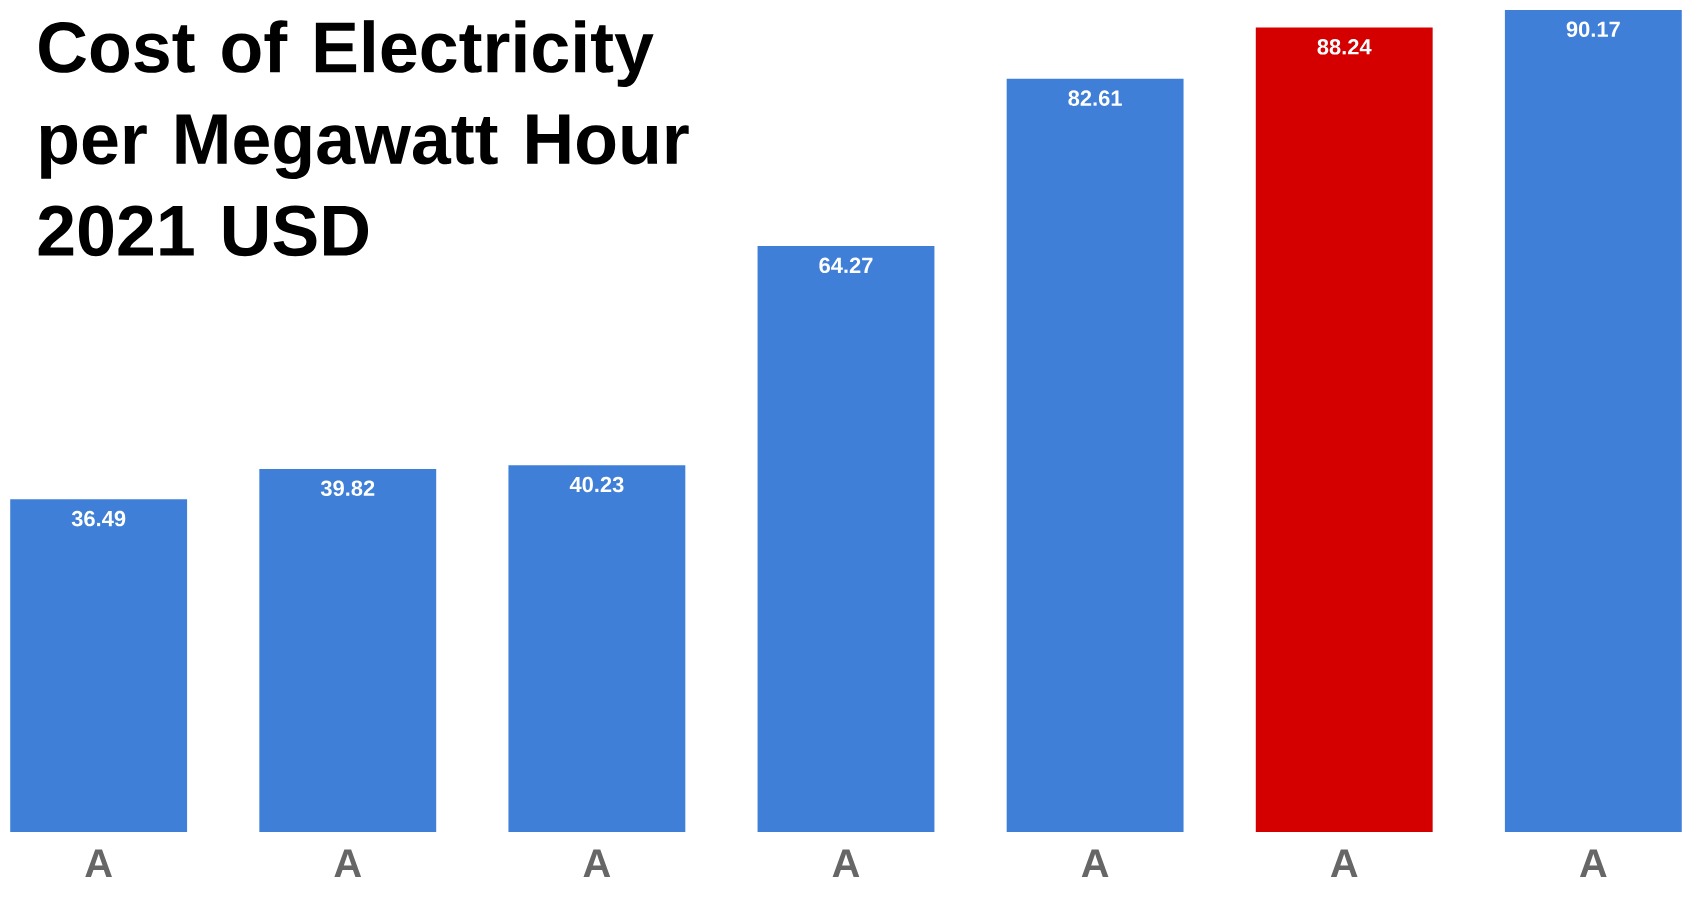 Image resolution: width=1683 pixels, height=900 pixels. What do you see at coordinates (98, 518) in the screenshot?
I see `data-label: 36.49` at bounding box center [98, 518].